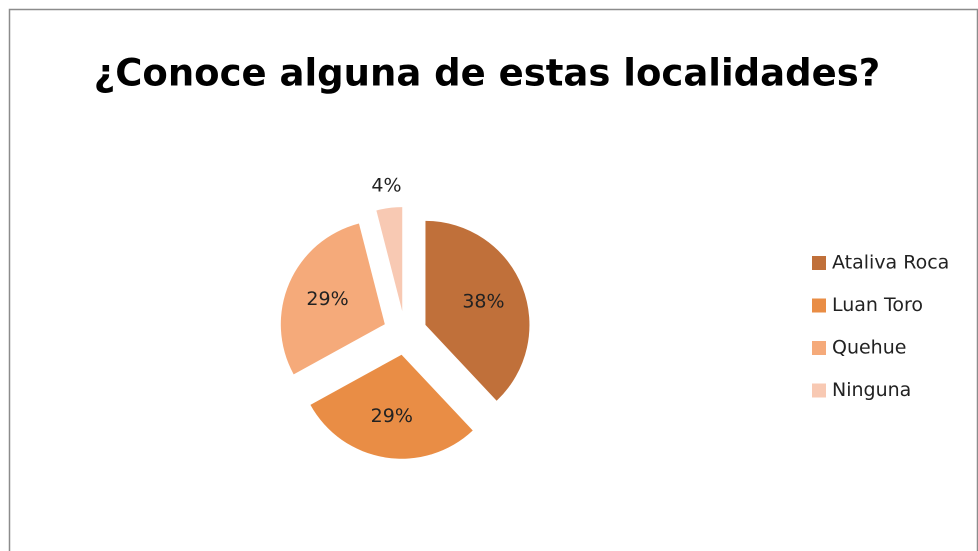 This screenshot has height=551, width=978. Describe the element at coordinates (871, 390) in the screenshot. I see `legend-label: Ninguna` at that location.